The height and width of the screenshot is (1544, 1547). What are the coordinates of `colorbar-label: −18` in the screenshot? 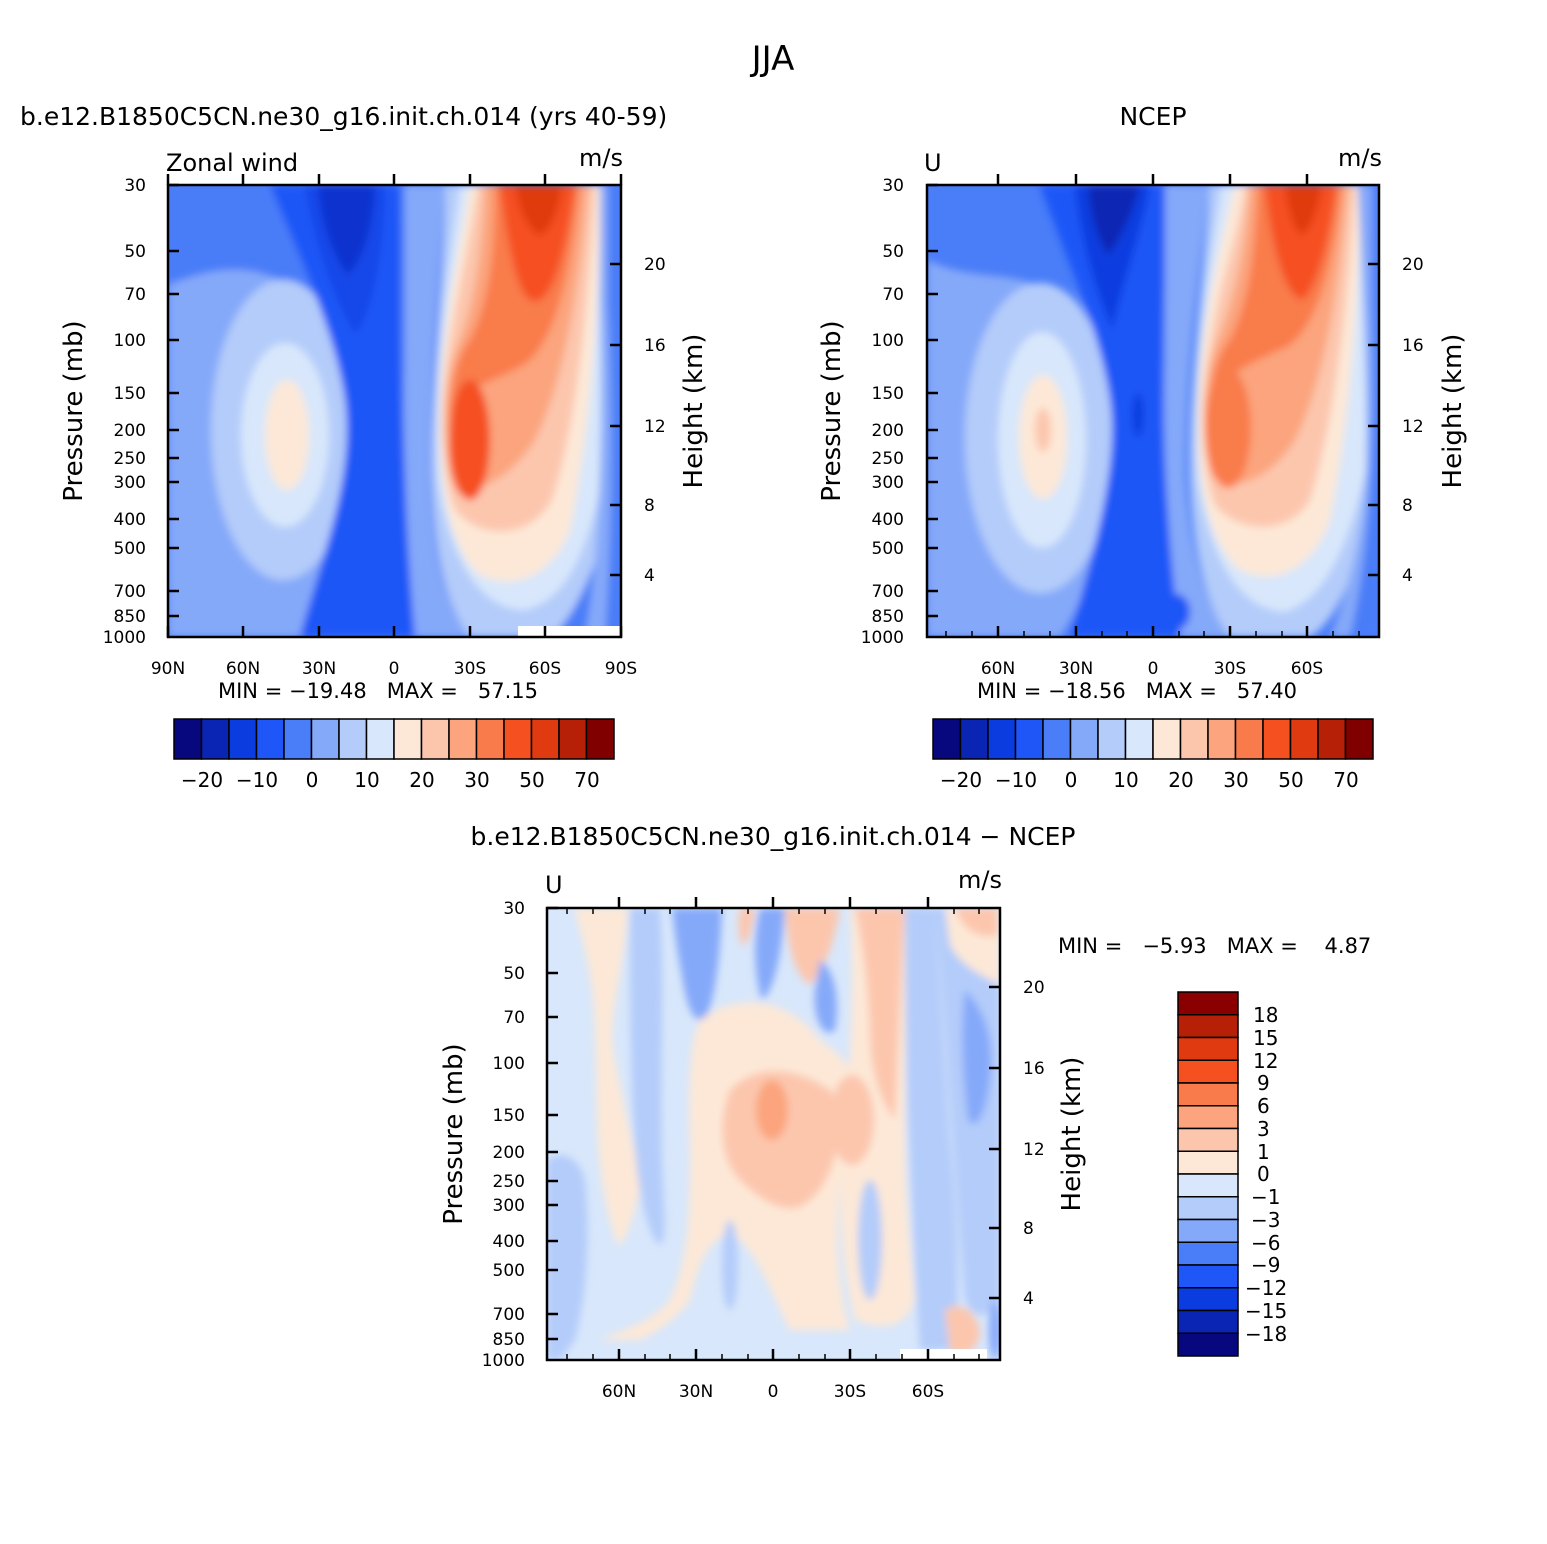 It's located at (1266, 1334).